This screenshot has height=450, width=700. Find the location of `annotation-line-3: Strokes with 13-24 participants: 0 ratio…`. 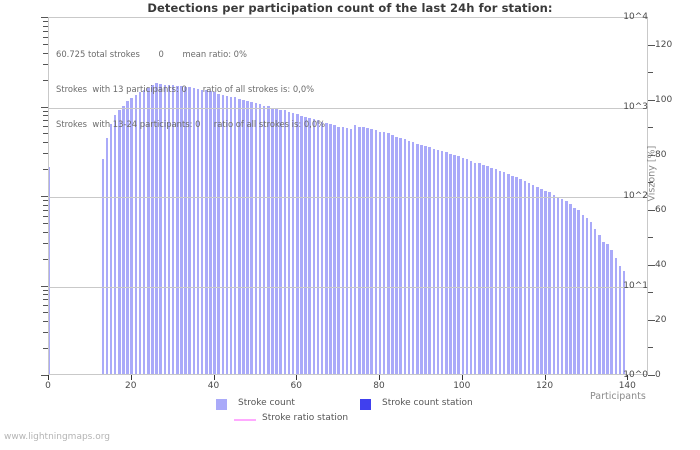

annotation-line-3: Strokes with 13-24 participants: 0 ratio… is located at coordinates (191, 123).